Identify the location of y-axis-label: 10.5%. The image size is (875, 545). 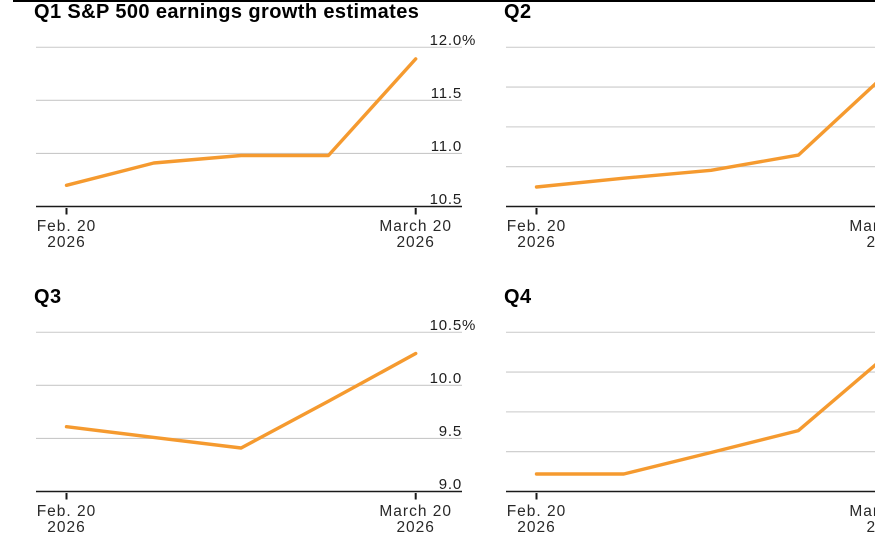
(454, 325).